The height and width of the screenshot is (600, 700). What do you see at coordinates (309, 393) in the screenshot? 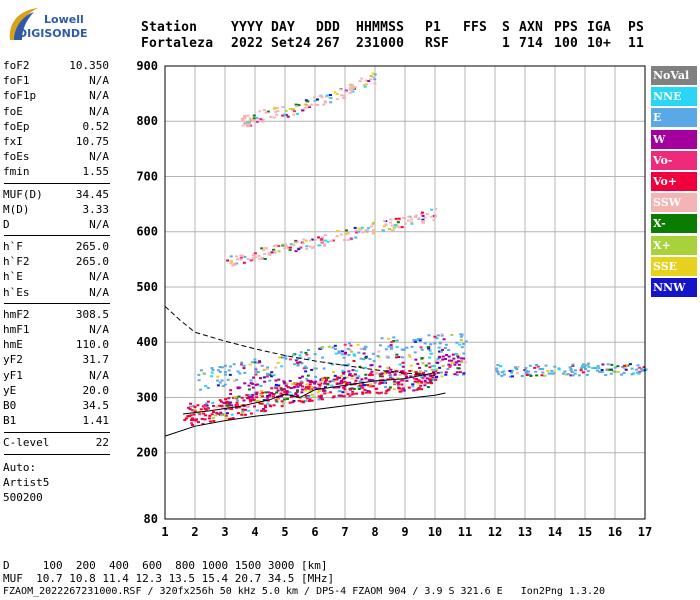
I see `profile-curve` at bounding box center [309, 393].